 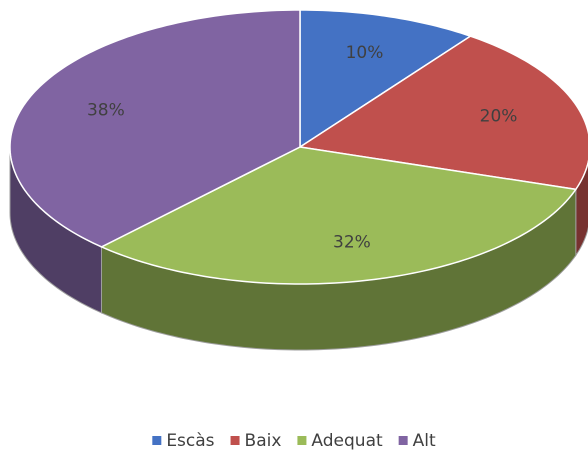 I want to click on legend: Escàs Baix Adequat Alt, so click(x=294, y=441).